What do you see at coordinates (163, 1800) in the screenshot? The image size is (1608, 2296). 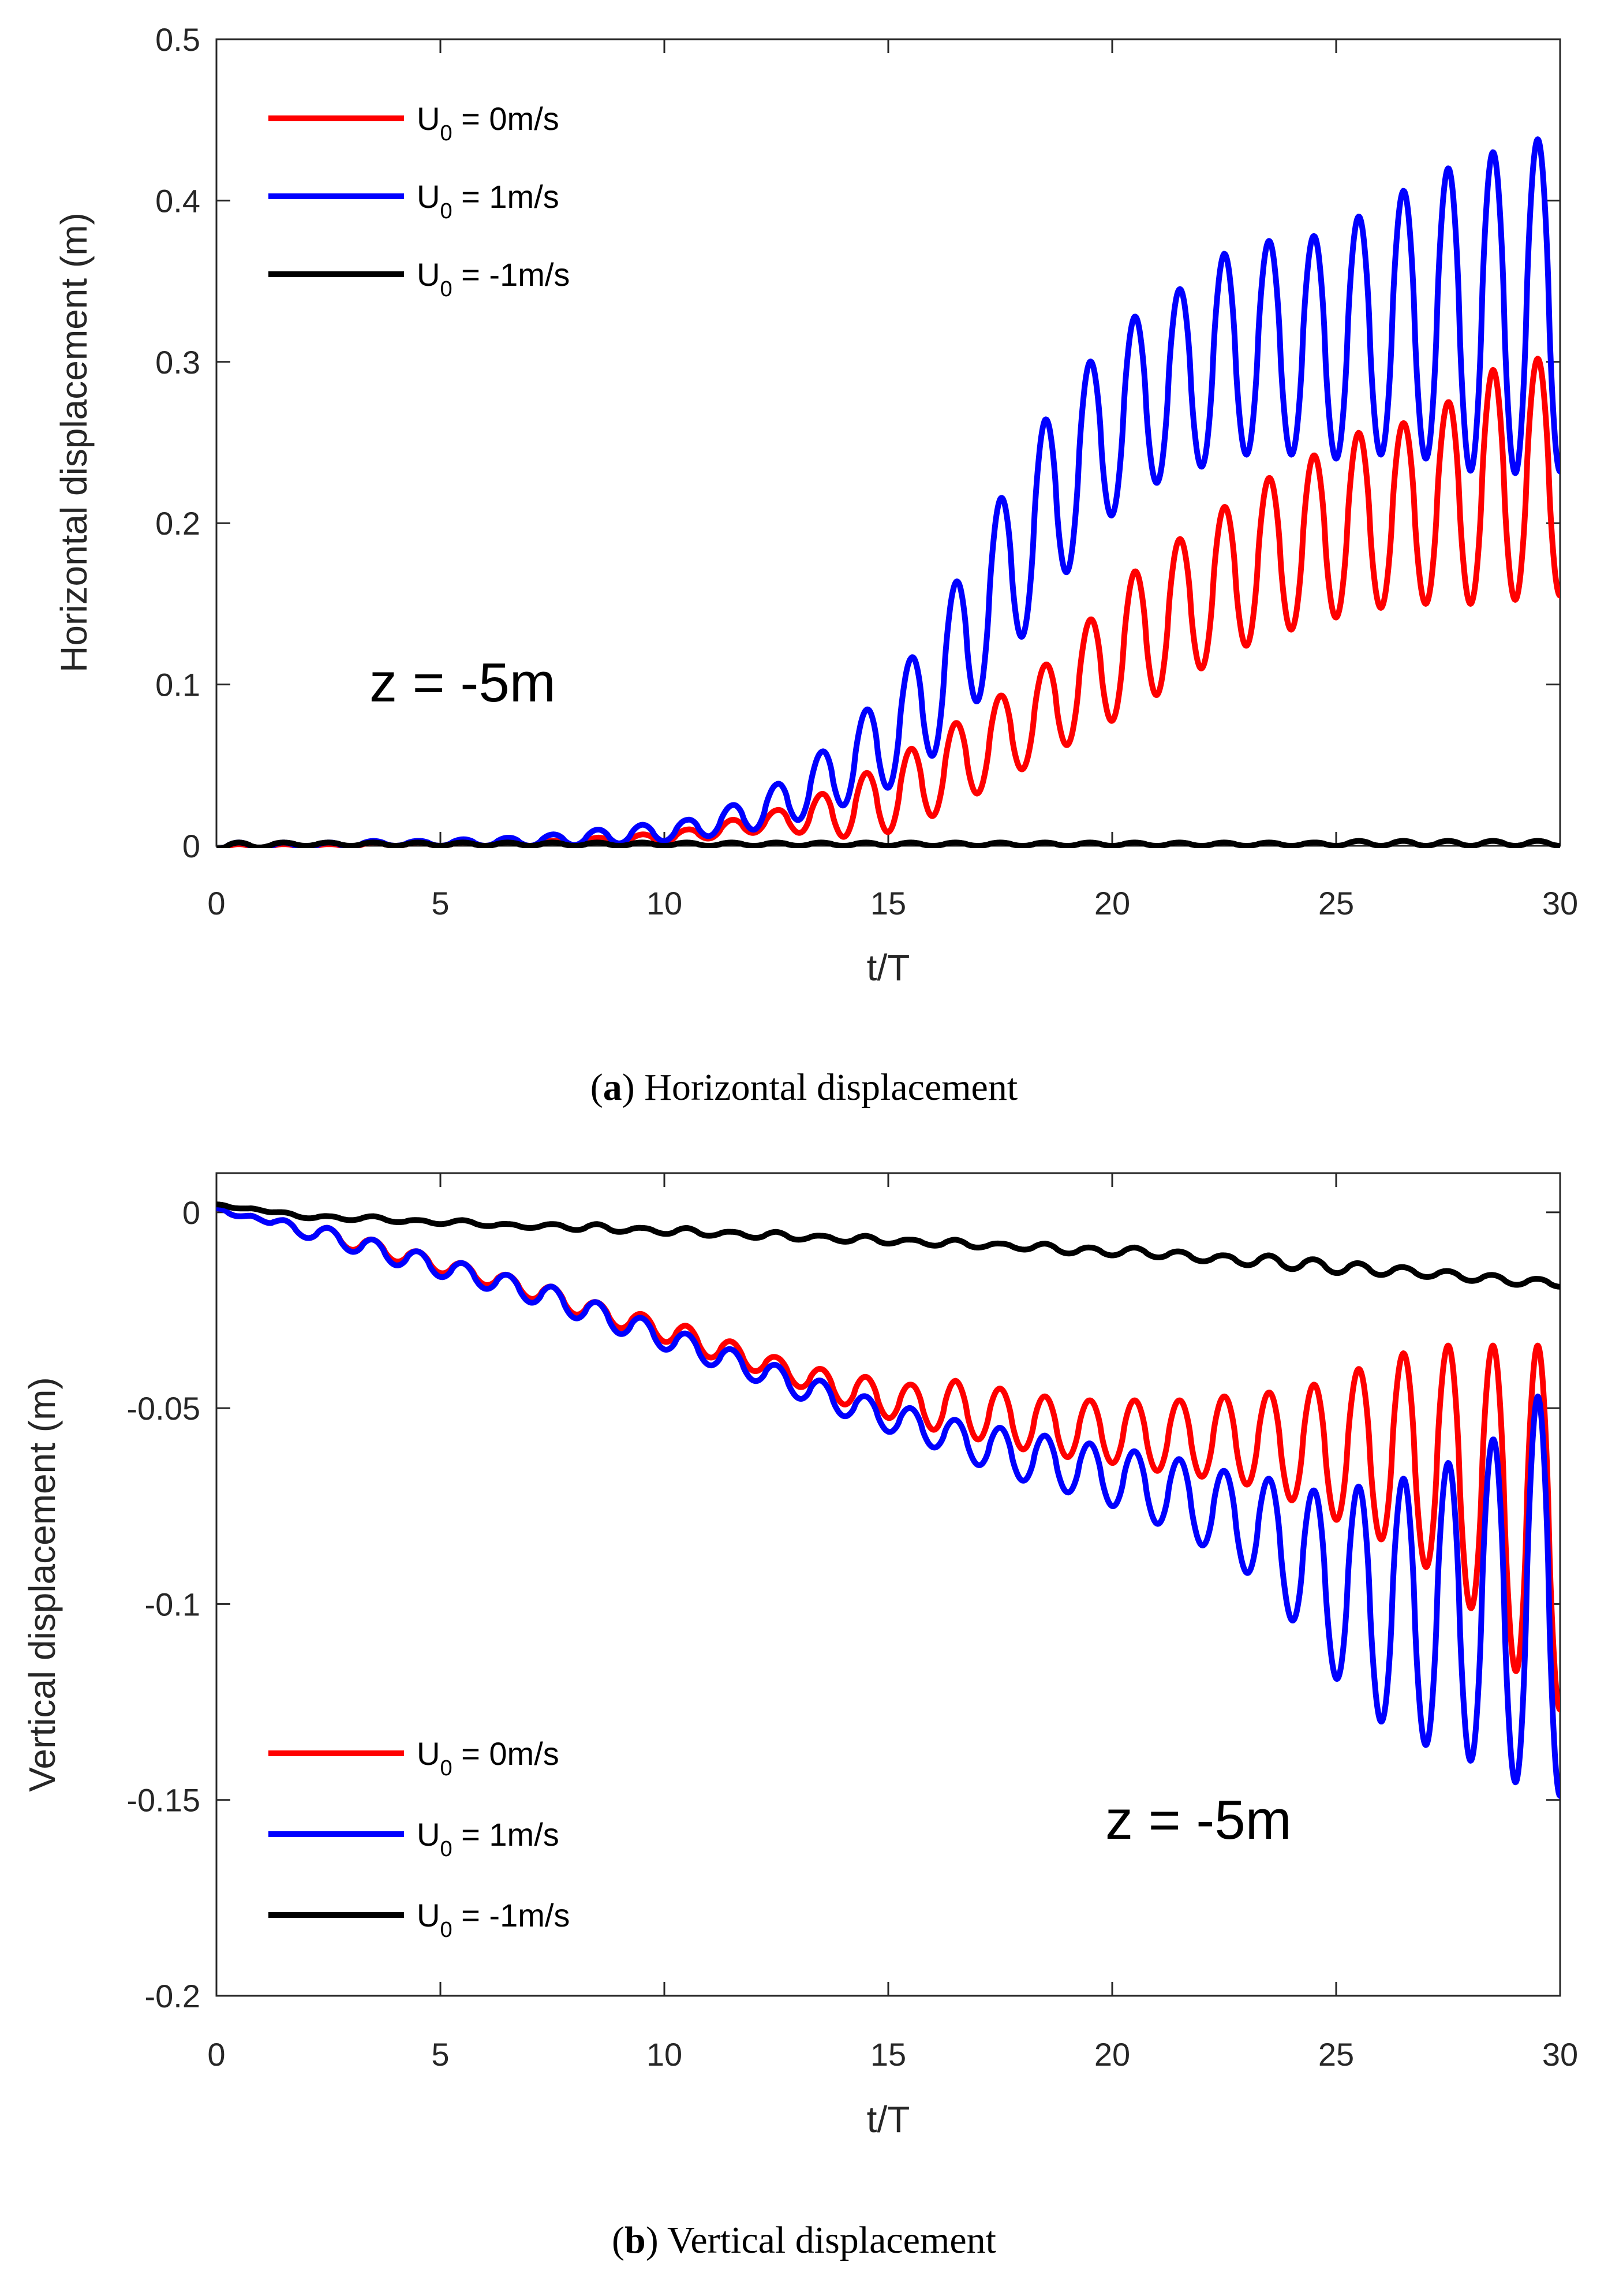 I see `y-tick-label: -0.15` at bounding box center [163, 1800].